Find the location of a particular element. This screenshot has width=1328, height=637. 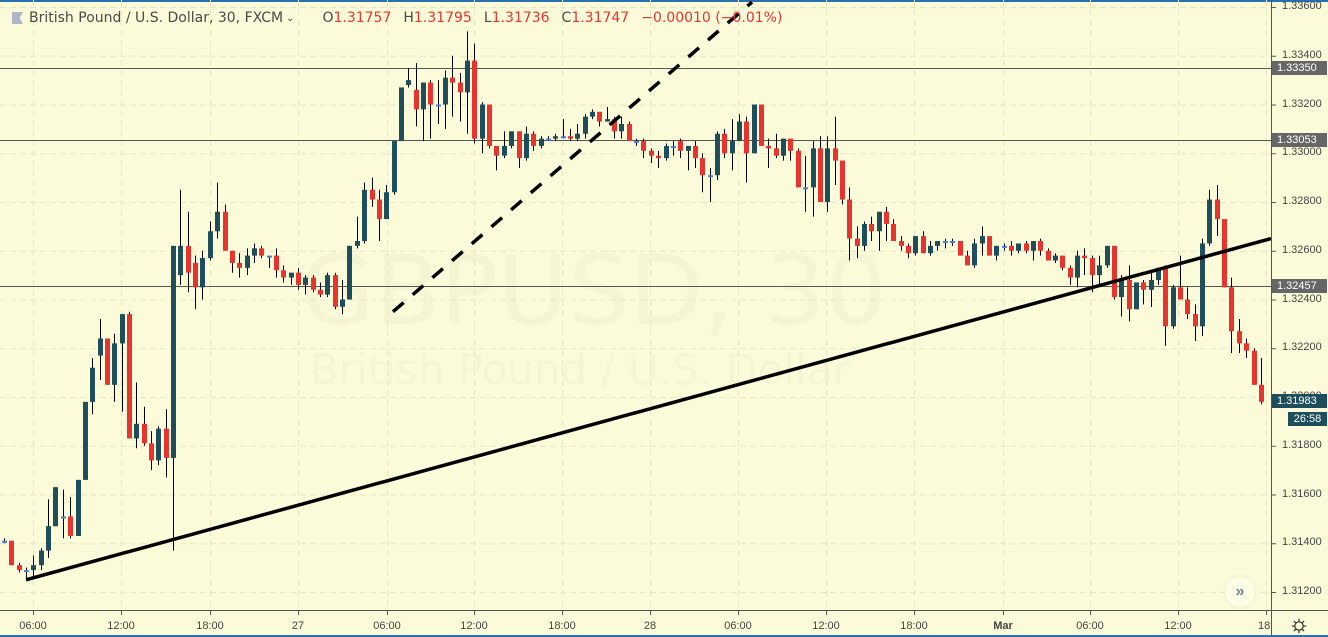

time-tick-label: Mar is located at coordinates (1003, 626).